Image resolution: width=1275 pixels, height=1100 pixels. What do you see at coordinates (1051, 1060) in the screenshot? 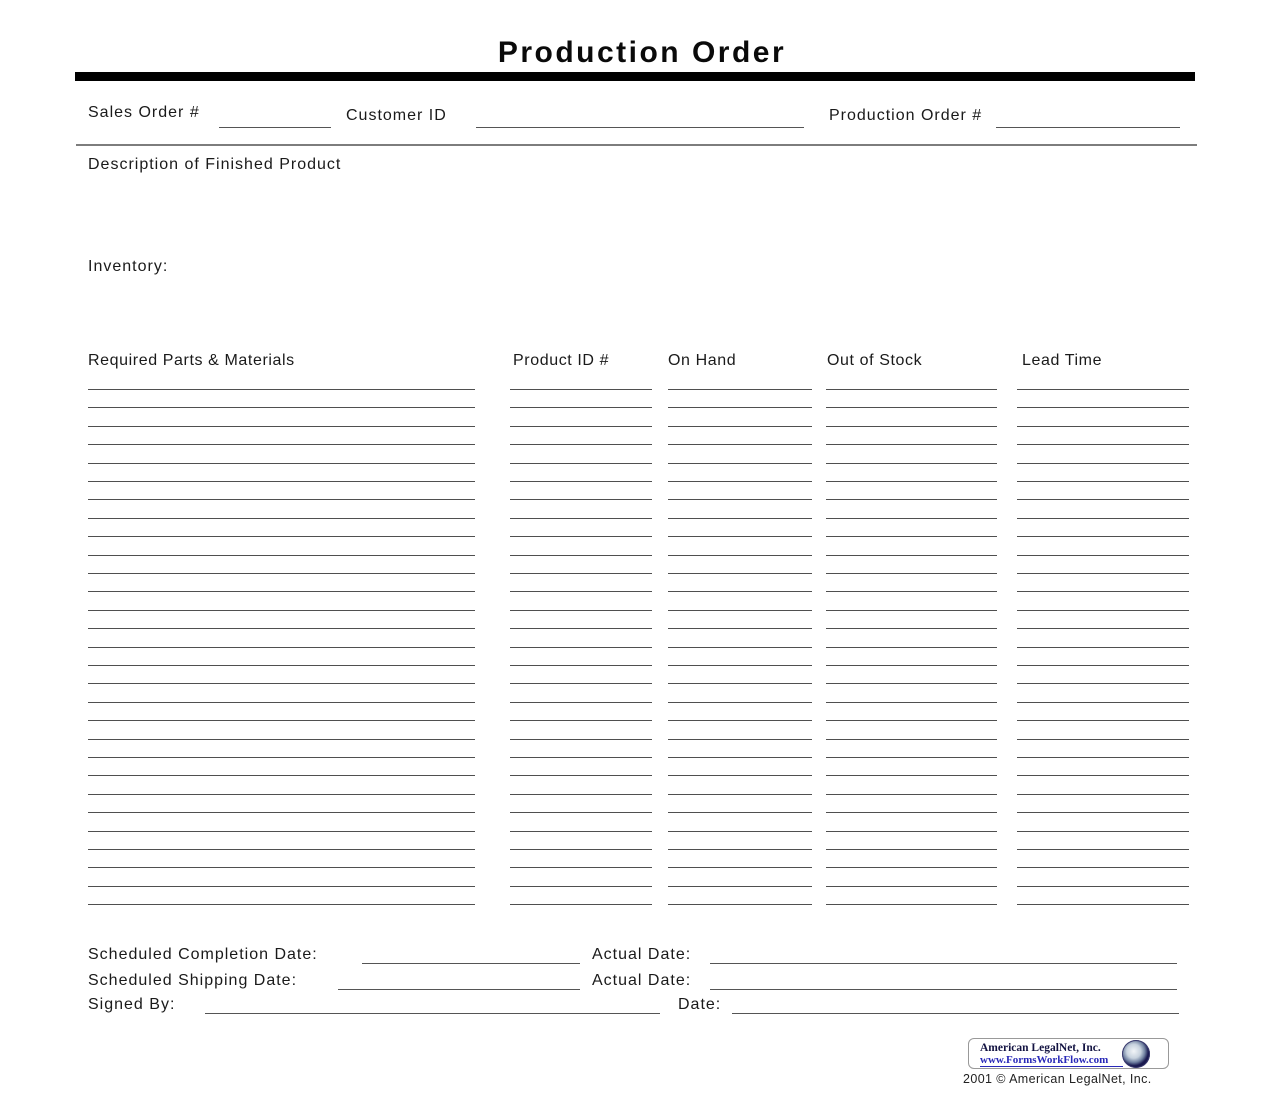
I see `formsworkflow-link: www.FormsWorkFlow.com` at bounding box center [1051, 1060].